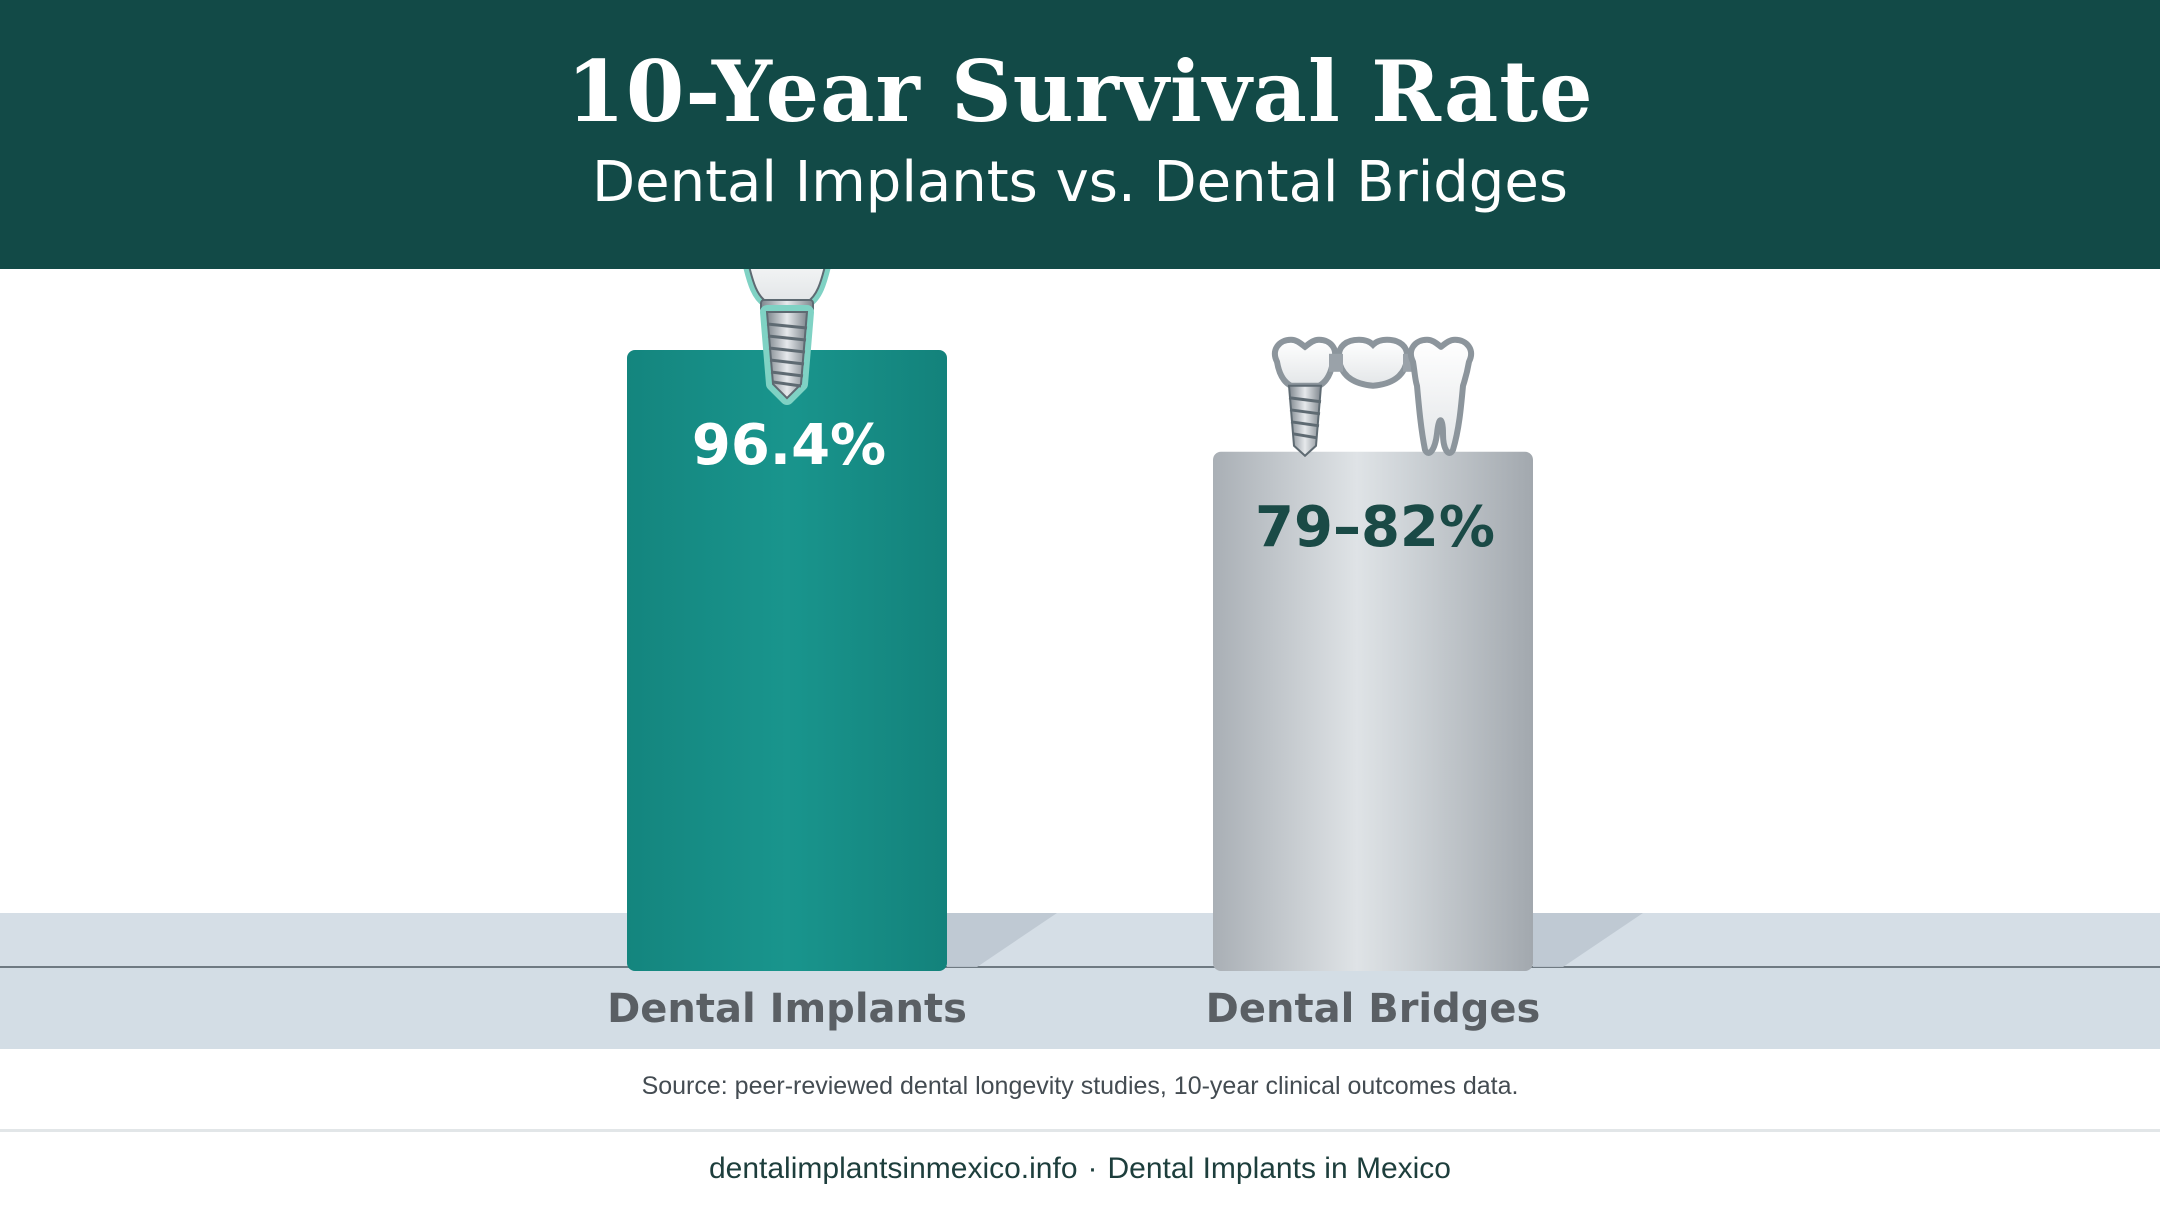  What do you see at coordinates (789, 445) in the screenshot?
I see `data-label-dental-implants: 96.4%` at bounding box center [789, 445].